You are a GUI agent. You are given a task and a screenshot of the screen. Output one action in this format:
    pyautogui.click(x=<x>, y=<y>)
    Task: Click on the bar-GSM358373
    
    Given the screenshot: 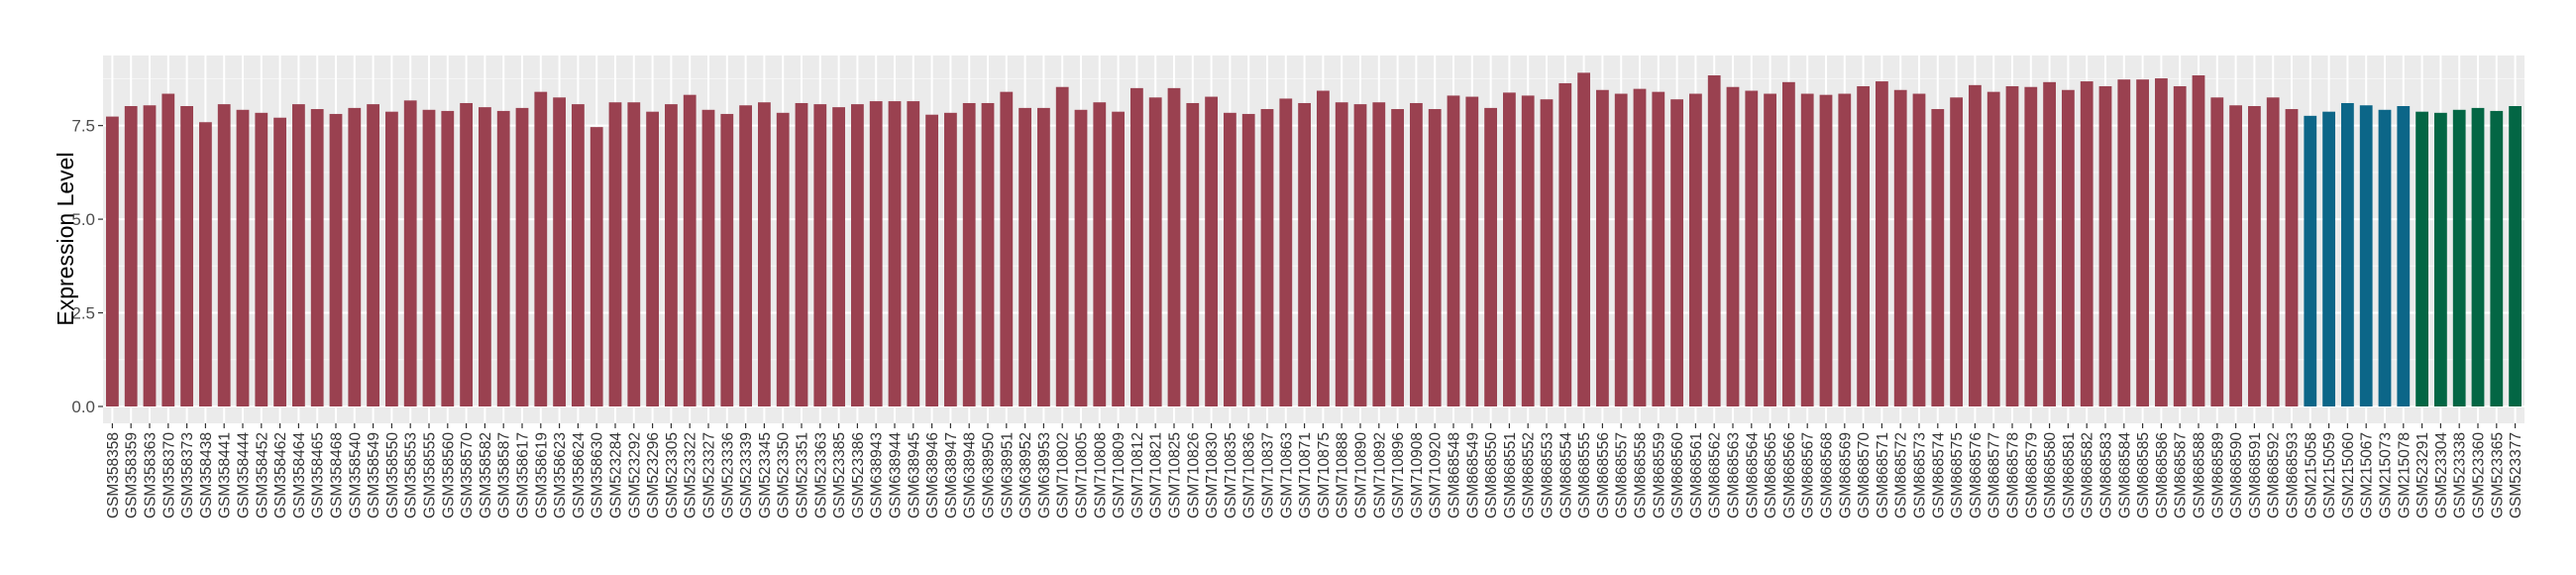 What is the action you would take?
    pyautogui.click(x=187, y=256)
    